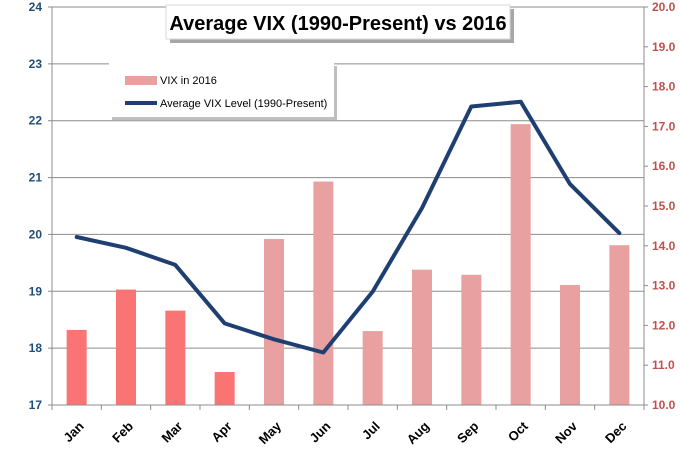  I want to click on right-tick-label: 13.0, so click(664, 286).